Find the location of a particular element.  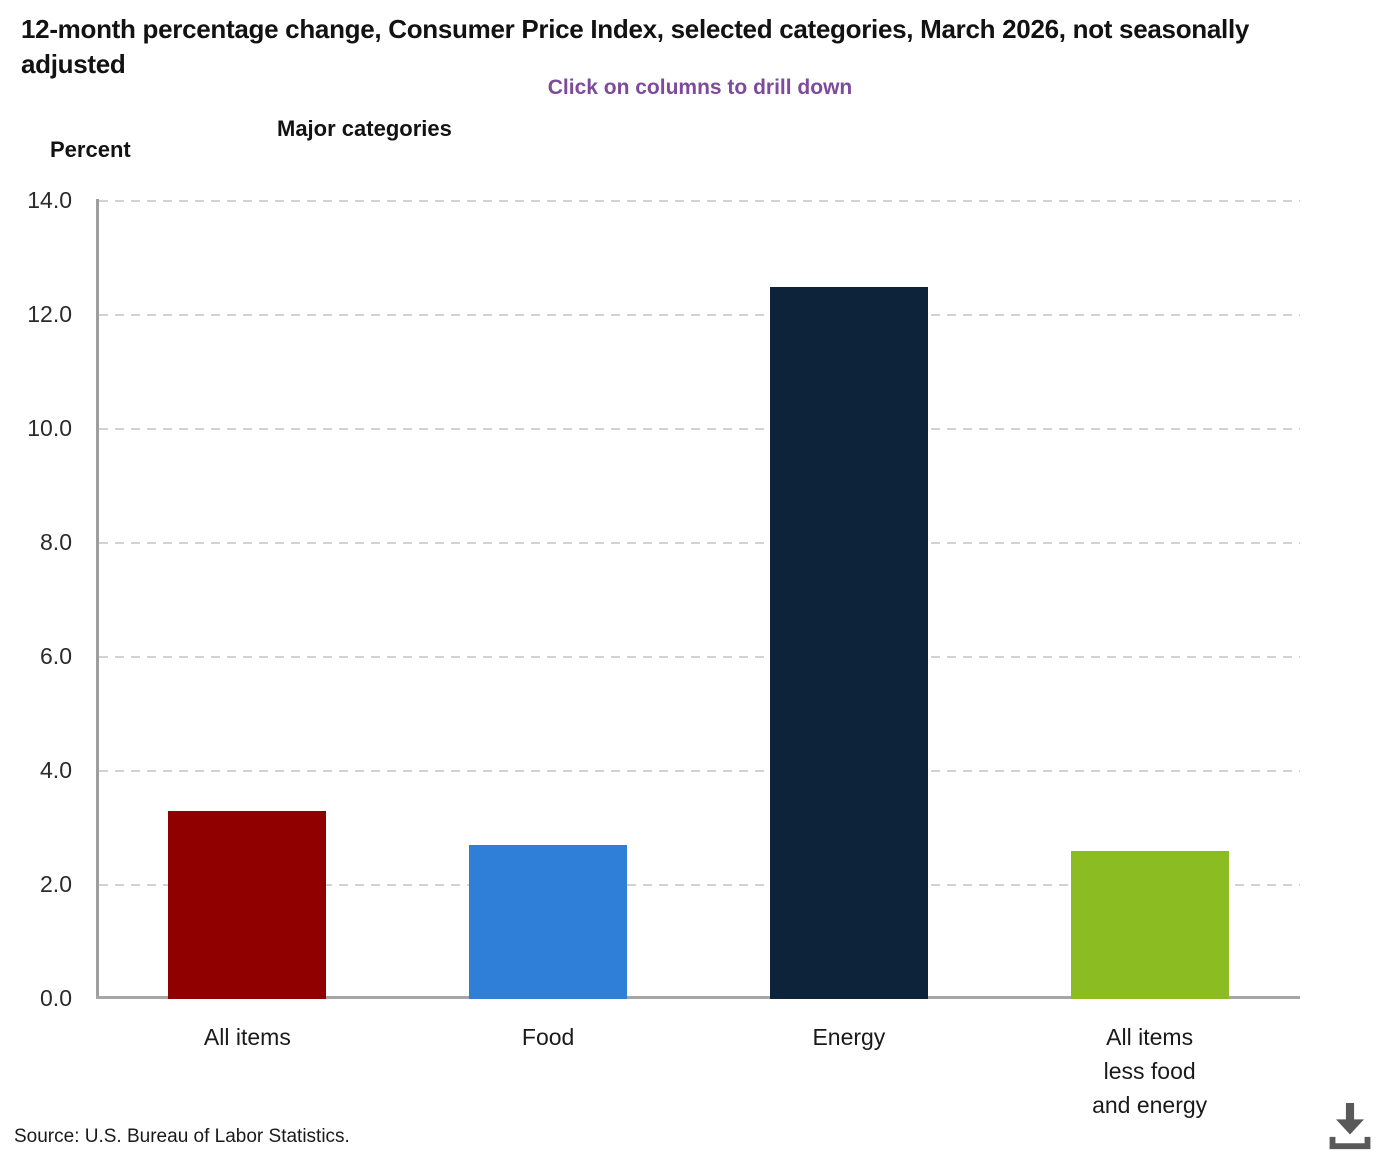

x-tick-label-line: Food is located at coordinates (548, 1037).